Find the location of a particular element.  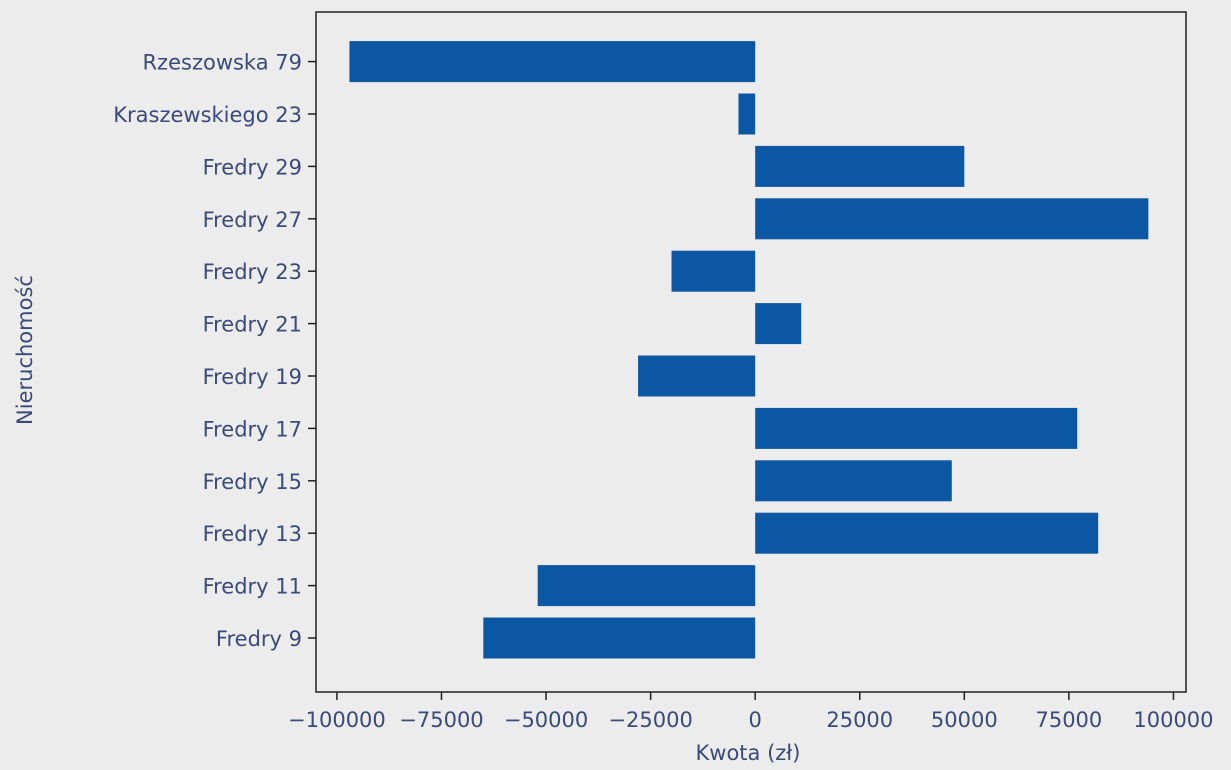

x-tick-label: −100000 is located at coordinates (337, 720).